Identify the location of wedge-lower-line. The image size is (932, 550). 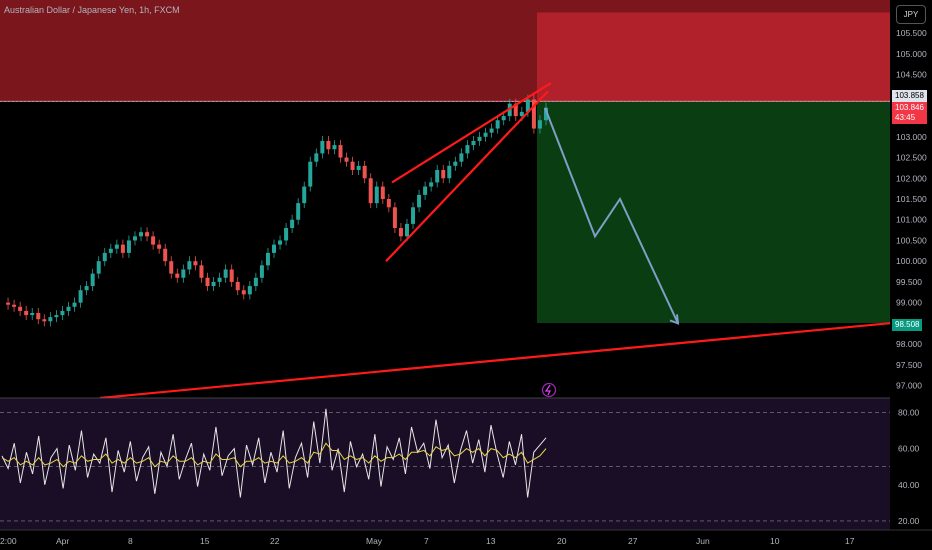
(467, 176).